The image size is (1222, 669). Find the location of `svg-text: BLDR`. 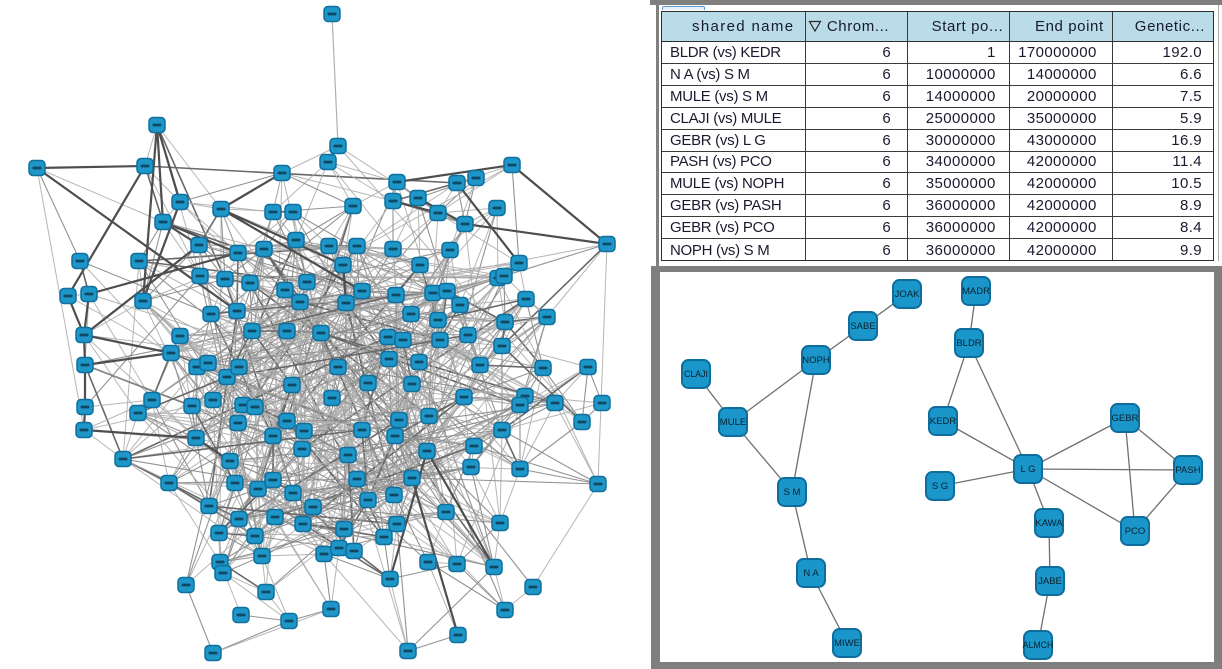

svg-text: BLDR is located at coordinates (968, 343).